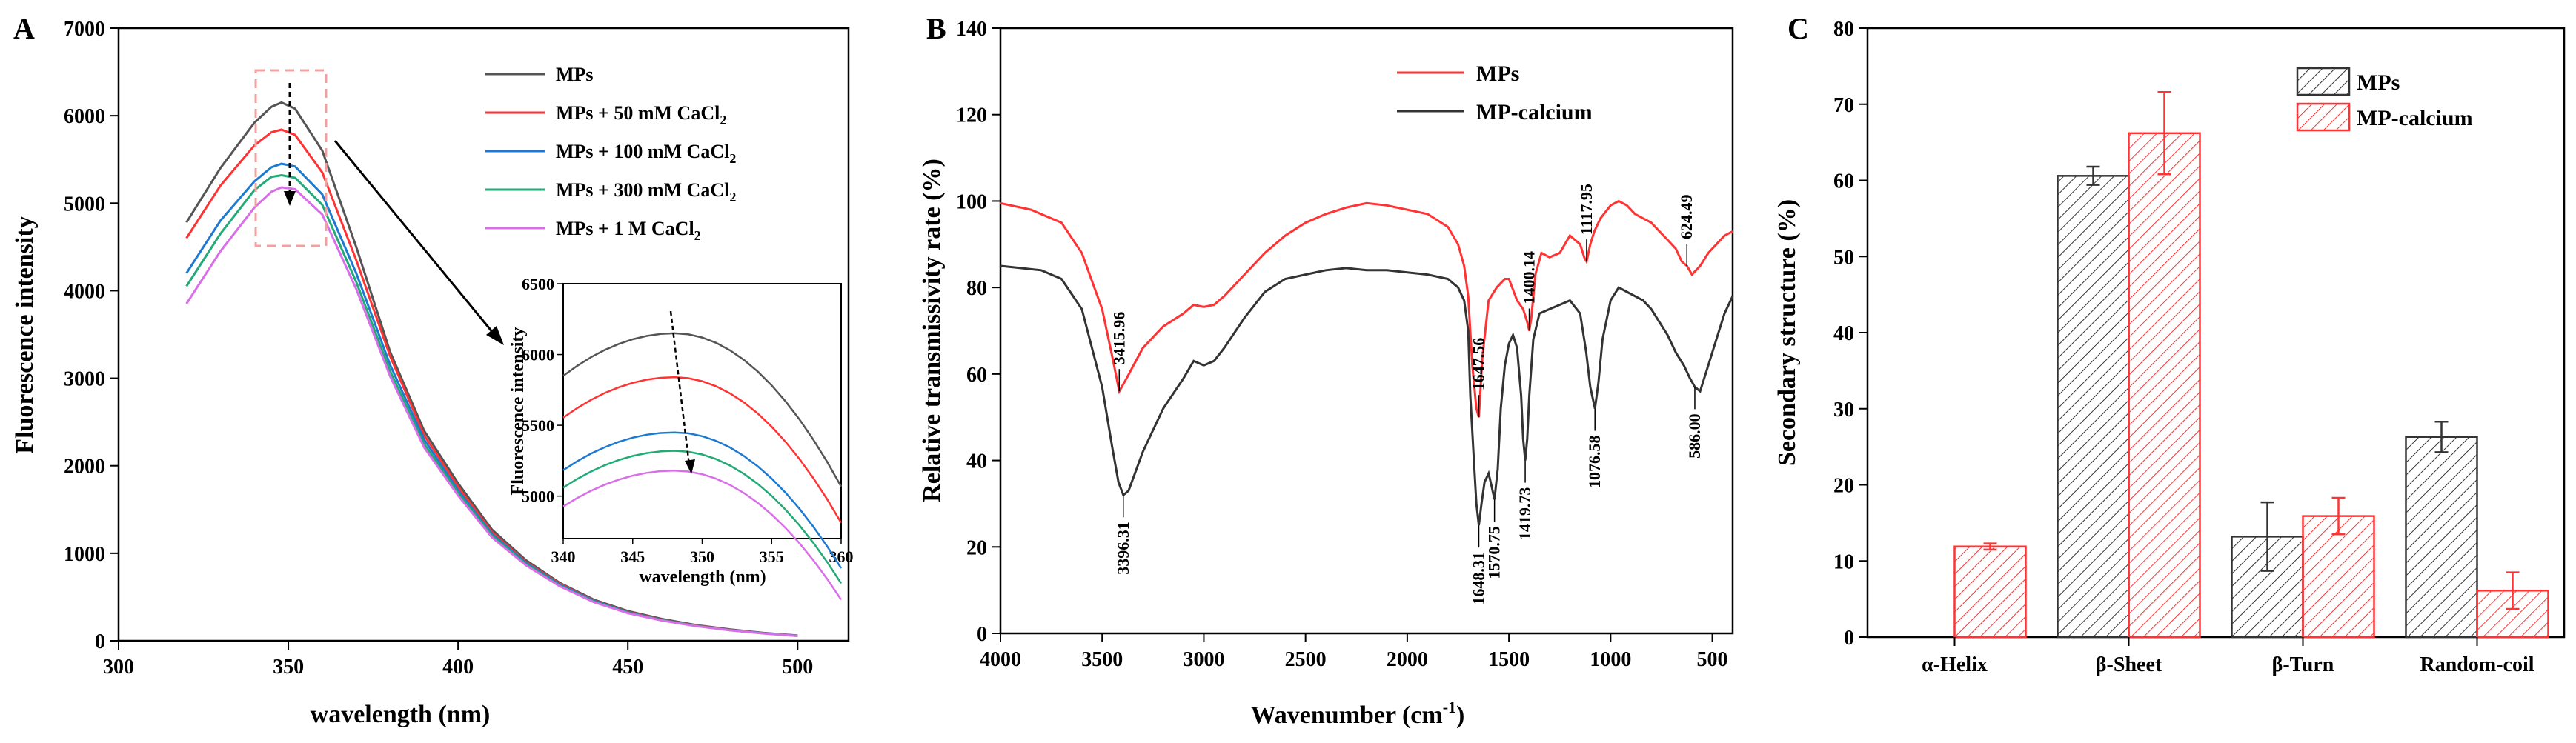 The width and height of the screenshot is (2576, 743). What do you see at coordinates (538, 425) in the screenshot?
I see `inset-y-tick-label: 5500` at bounding box center [538, 425].